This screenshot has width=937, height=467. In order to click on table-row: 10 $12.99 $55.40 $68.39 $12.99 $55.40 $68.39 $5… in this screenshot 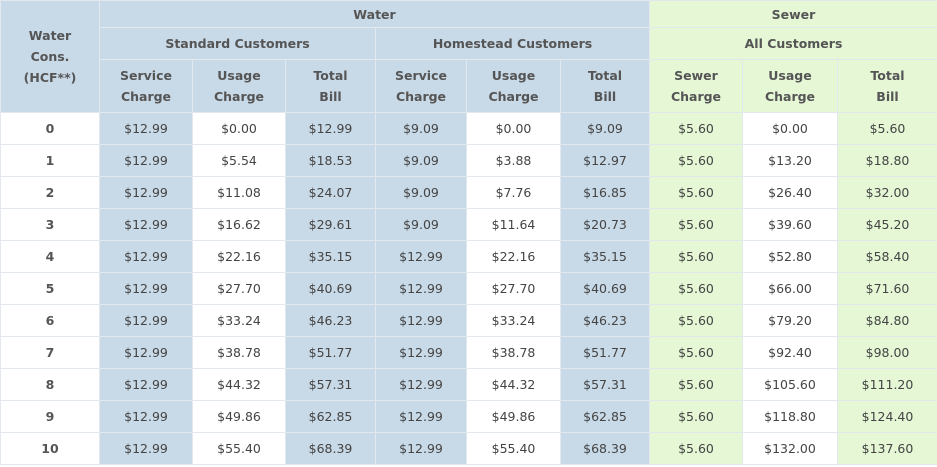, I will do `click(468, 448)`.